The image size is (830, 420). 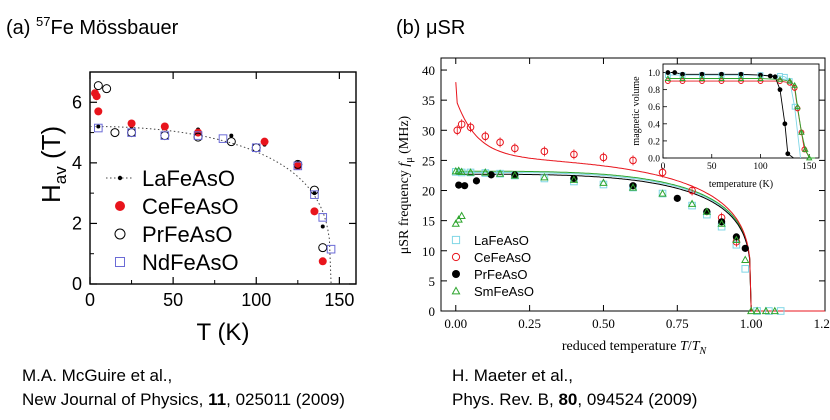 What do you see at coordinates (712, 167) in the screenshot?
I see `inset-xtick-label: 50` at bounding box center [712, 167].